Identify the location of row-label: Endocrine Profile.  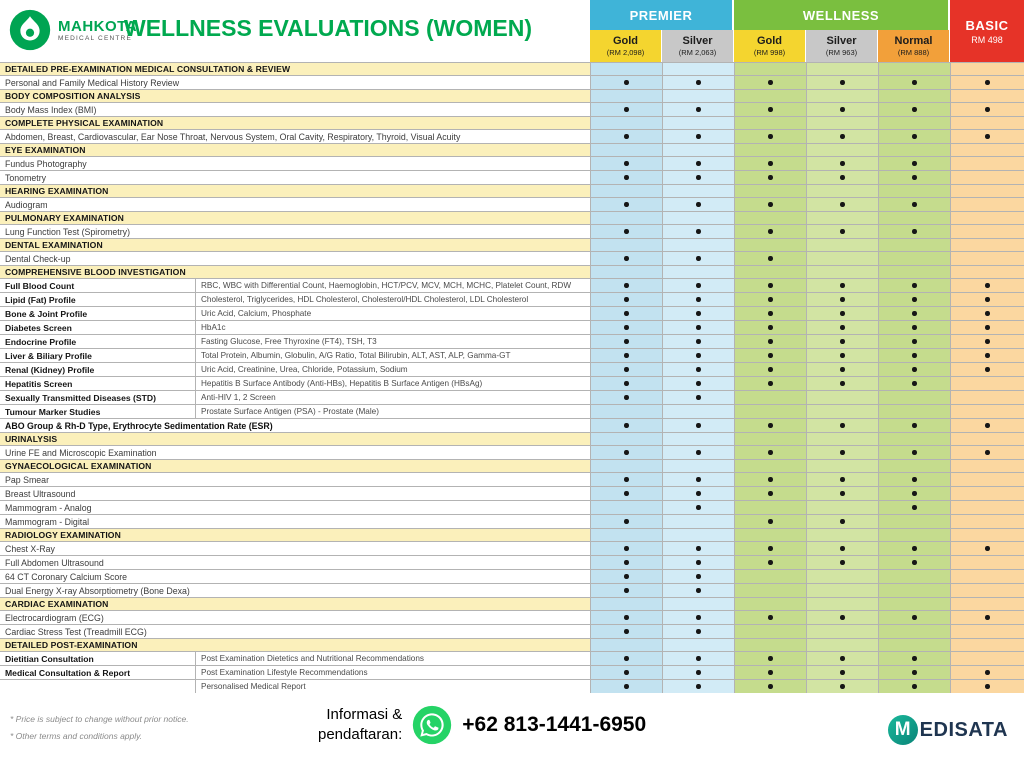
(41, 341).